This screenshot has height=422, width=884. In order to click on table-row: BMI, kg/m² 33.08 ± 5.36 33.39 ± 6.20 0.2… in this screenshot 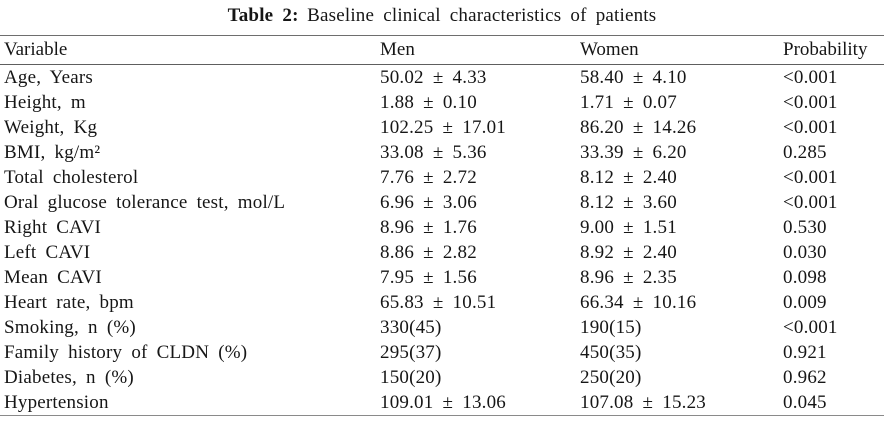, I will do `click(442, 152)`.